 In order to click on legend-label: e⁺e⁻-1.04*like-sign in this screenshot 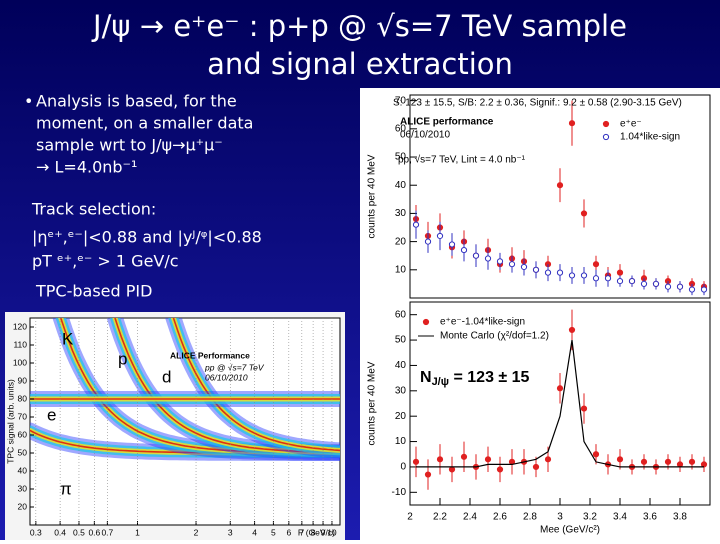, I will do `click(482, 322)`.